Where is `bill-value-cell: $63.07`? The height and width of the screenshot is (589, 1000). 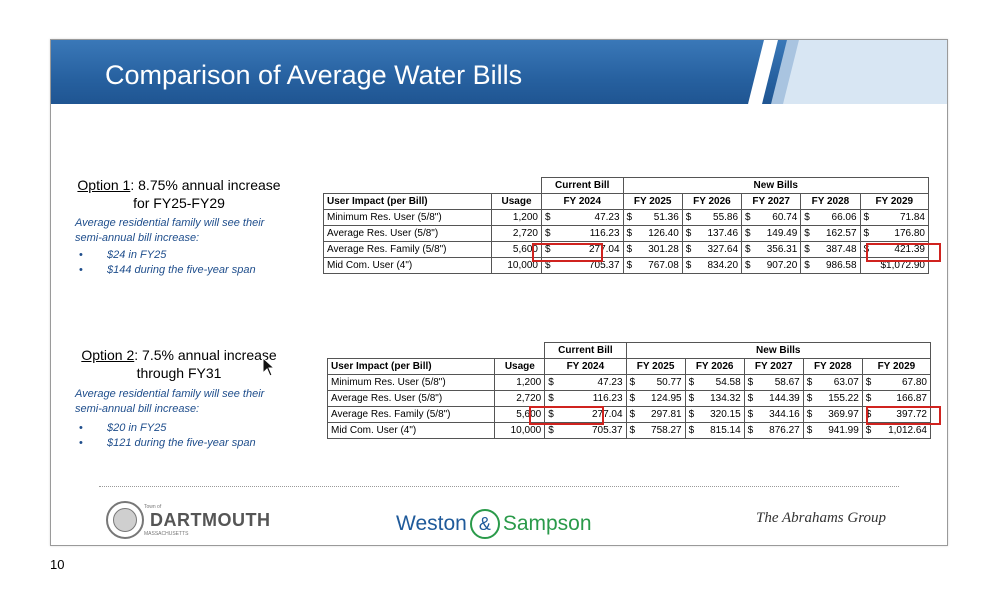
bill-value-cell: $63.07 is located at coordinates (832, 382).